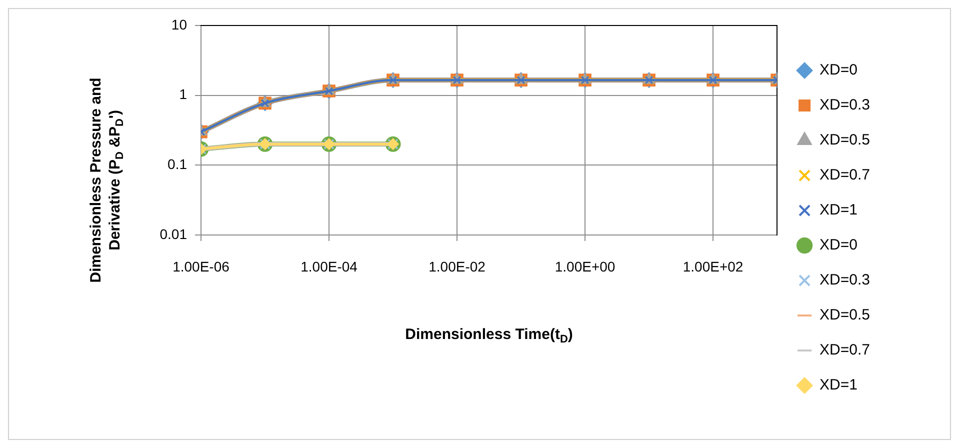 Image resolution: width=959 pixels, height=448 pixels. Describe the element at coordinates (179, 24) in the screenshot. I see `y-tick-label: 10` at that location.